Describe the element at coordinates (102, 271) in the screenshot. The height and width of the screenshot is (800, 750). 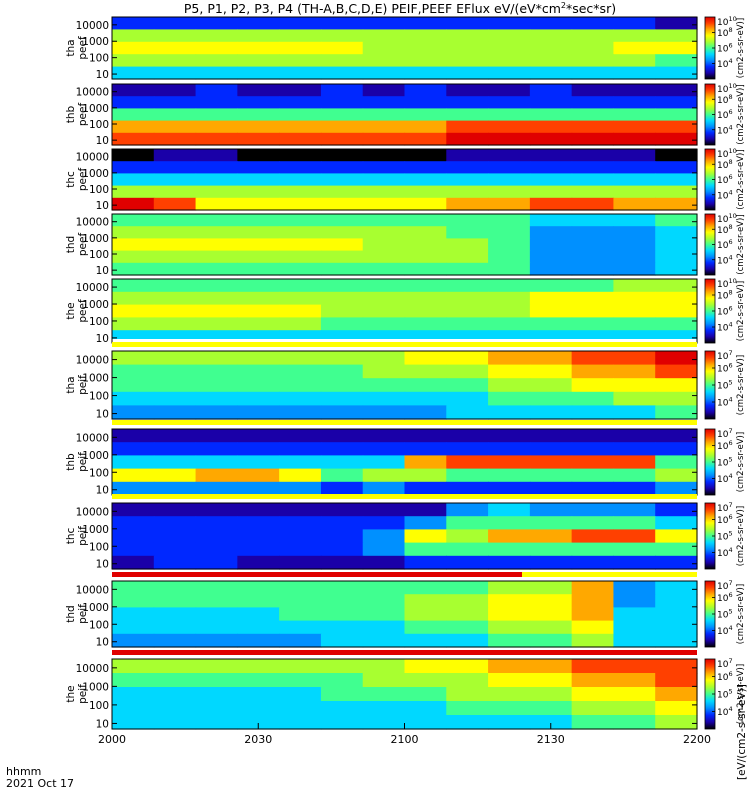
I see `y-tick-label: 10` at that location.